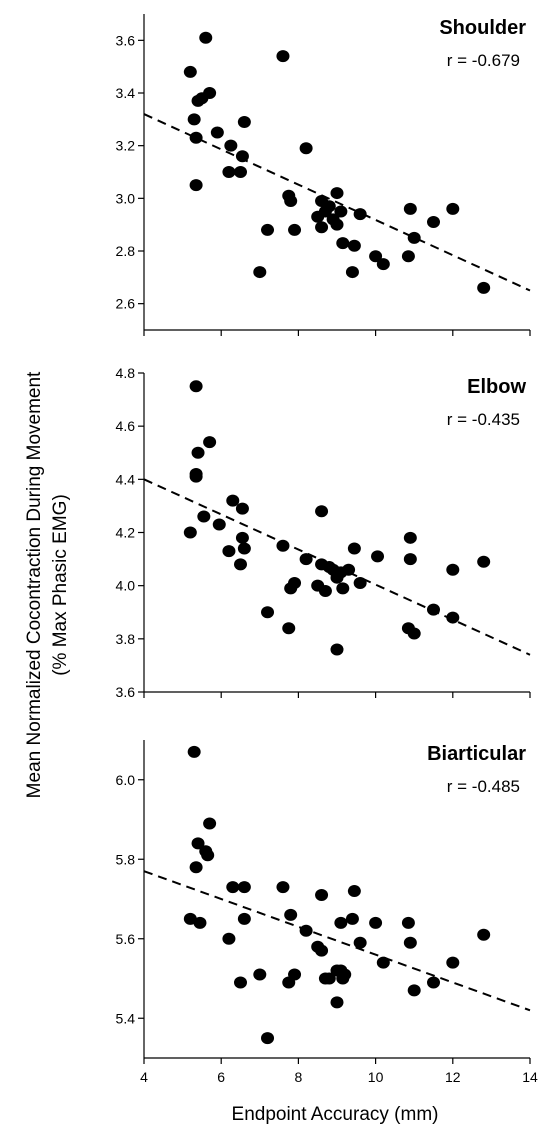 This screenshot has height=1134, width=541. Describe the element at coordinates (482, 28) in the screenshot. I see `shoulder-title: Shoulder` at that location.